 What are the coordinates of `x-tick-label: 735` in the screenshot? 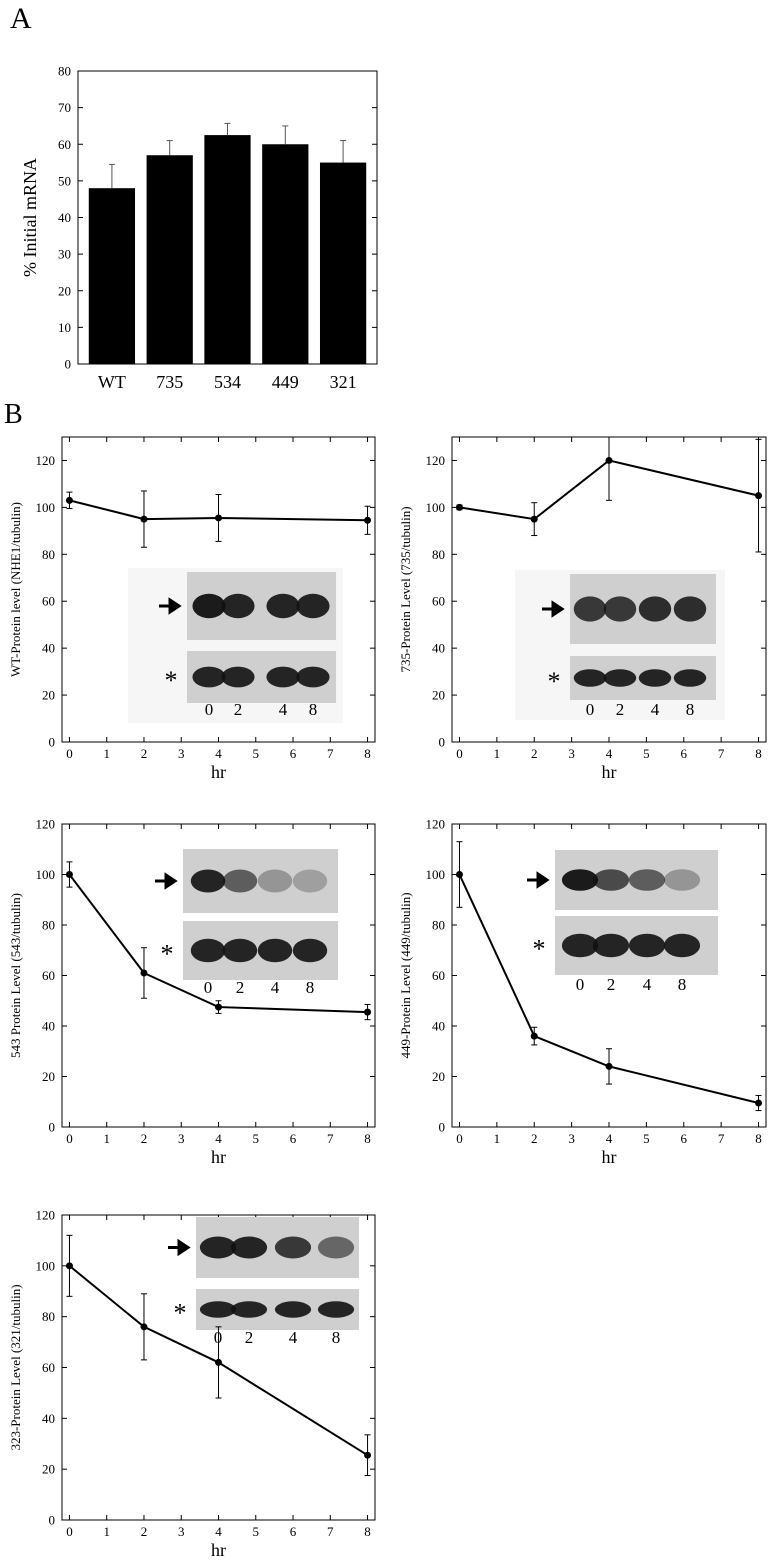 It's located at (169, 382).